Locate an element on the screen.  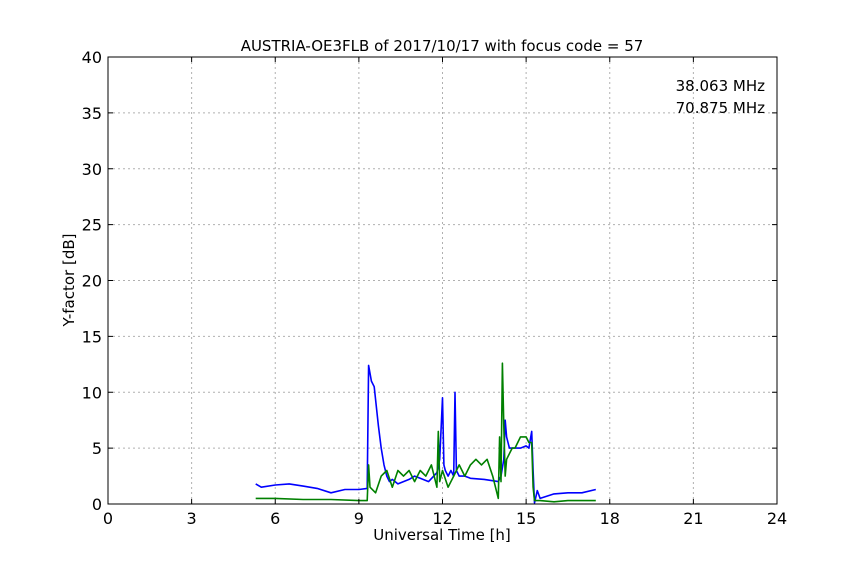
x-tick-label: 3 is located at coordinates (192, 518).